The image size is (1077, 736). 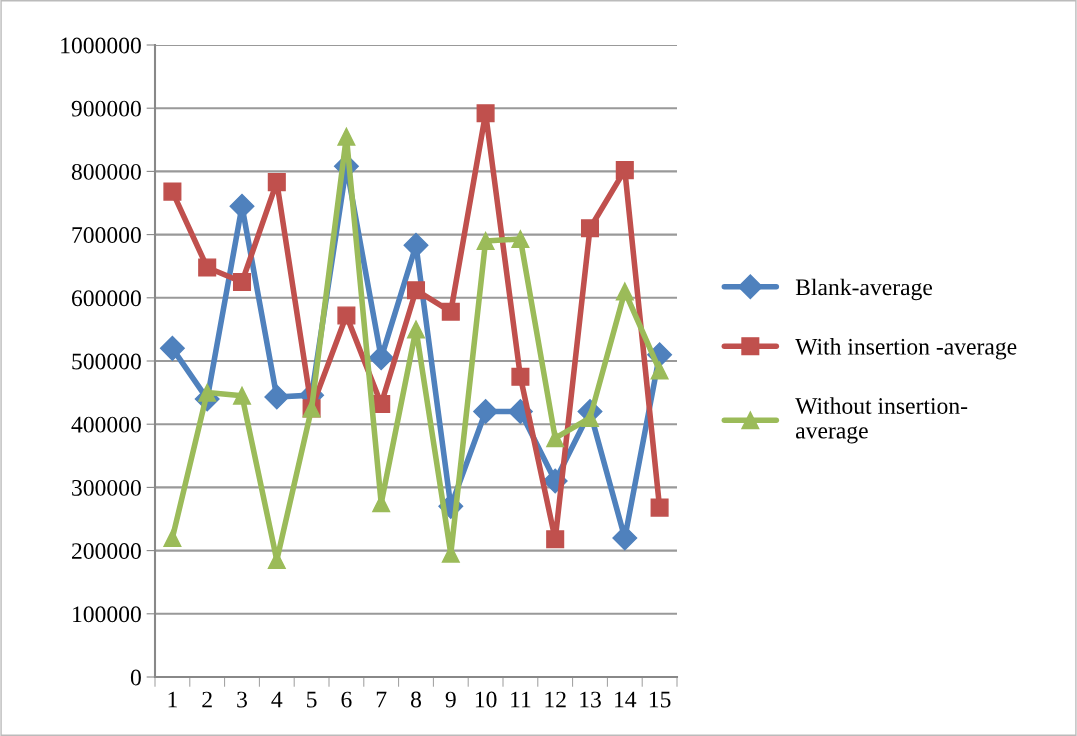 What do you see at coordinates (106, 235) in the screenshot?
I see `y-tick-label: 700000` at bounding box center [106, 235].